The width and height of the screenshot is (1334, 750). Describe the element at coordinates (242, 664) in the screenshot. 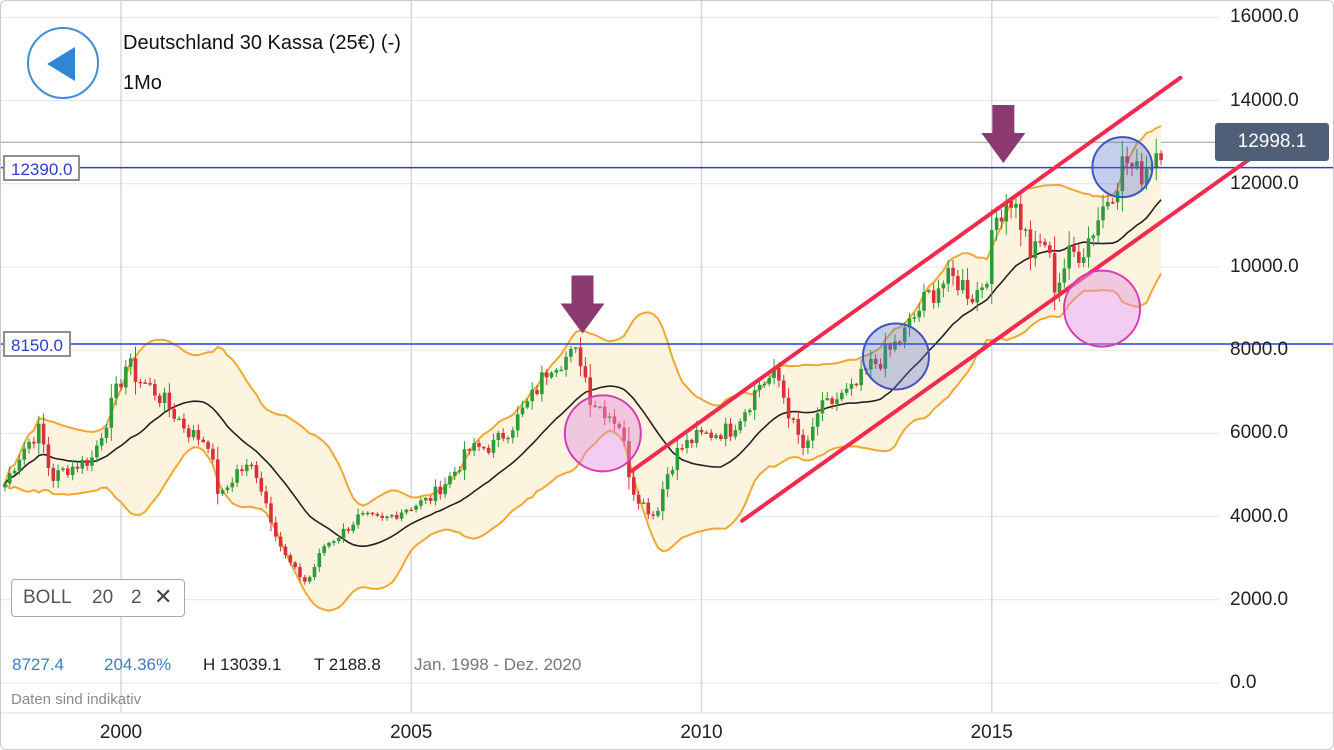

I see `stat-high: H 13039.1` at that location.